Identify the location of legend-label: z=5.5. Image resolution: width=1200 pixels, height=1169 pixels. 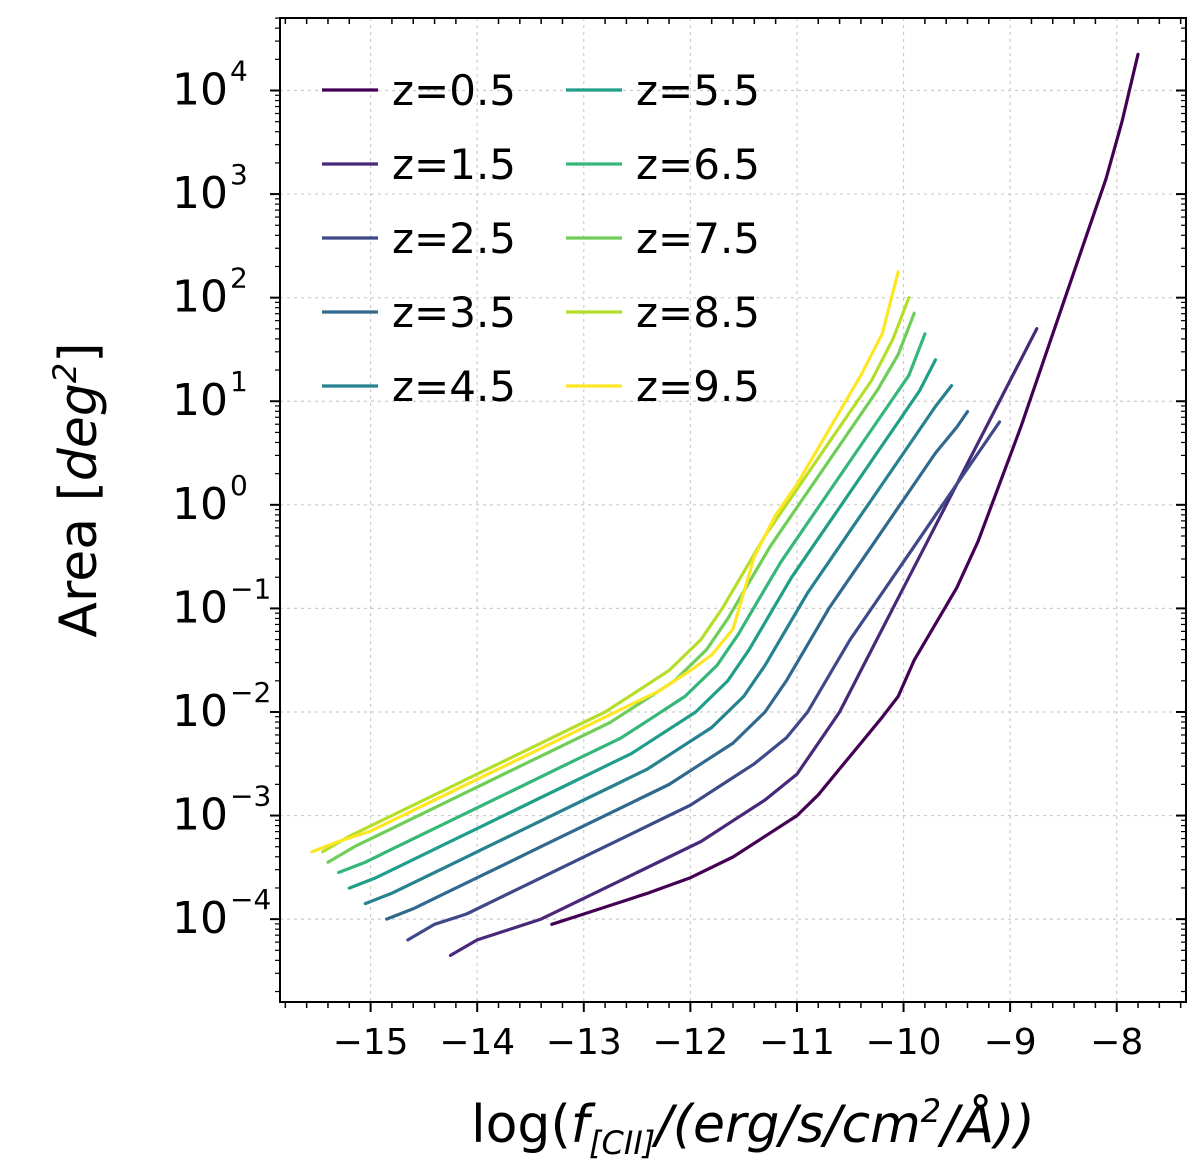
(698, 90).